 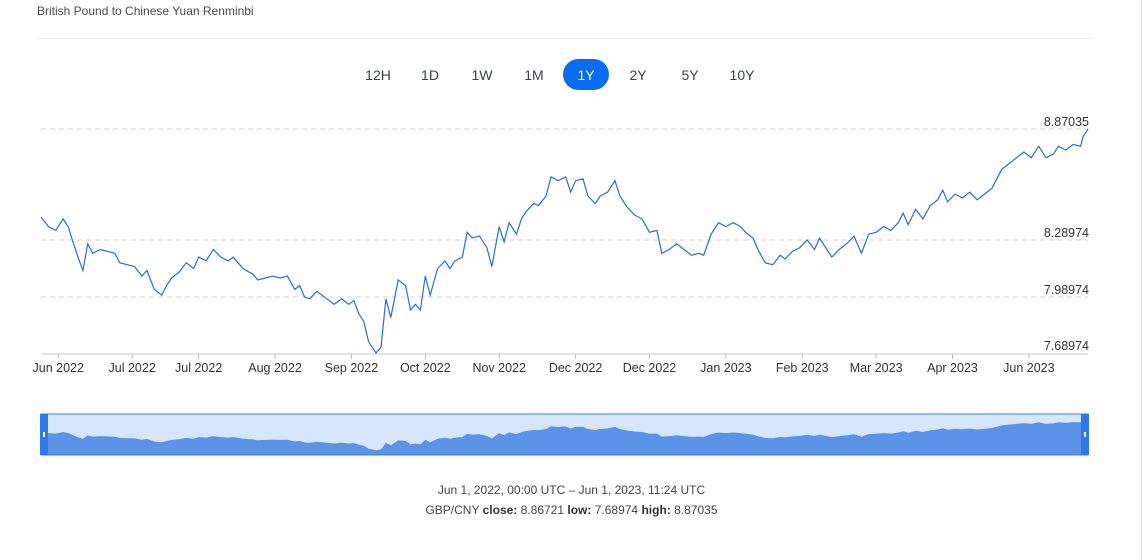 I want to click on title-divider, so click(x=565, y=38).